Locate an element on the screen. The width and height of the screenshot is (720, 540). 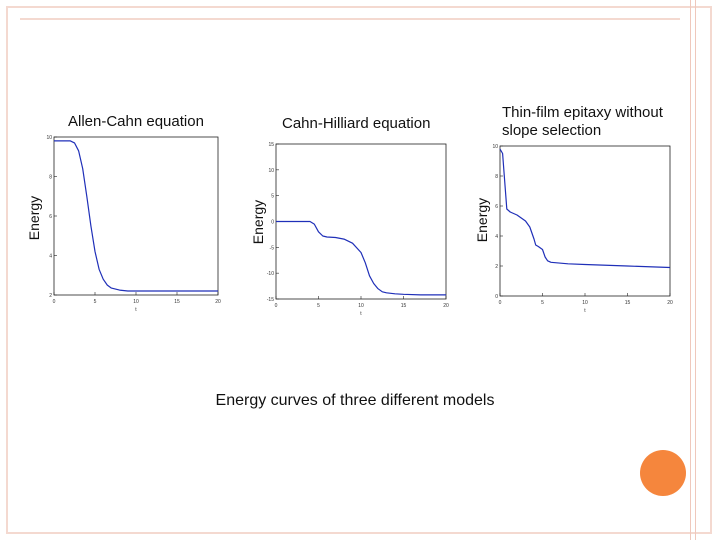
y-tick-label: 15 is located at coordinates (271, 145).